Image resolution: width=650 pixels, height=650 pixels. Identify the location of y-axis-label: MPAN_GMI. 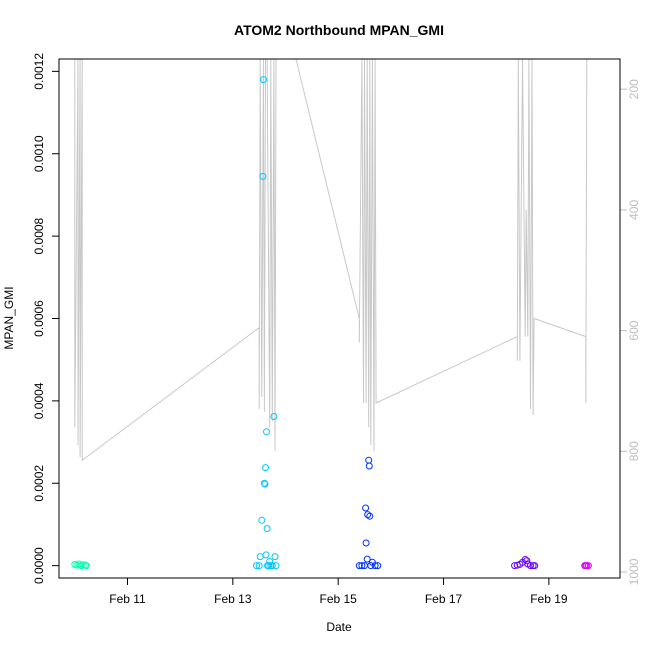
(9, 317).